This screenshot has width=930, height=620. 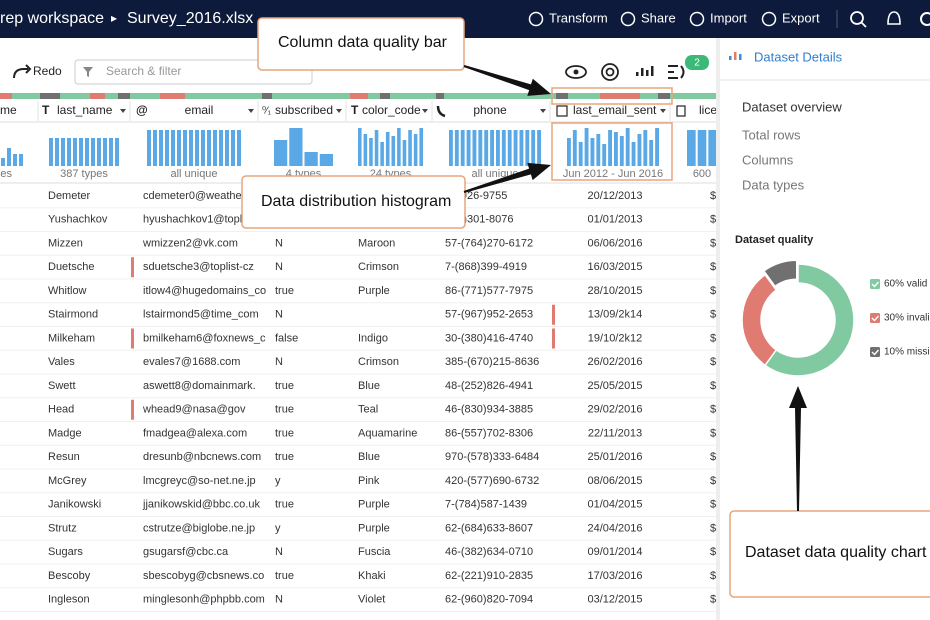 I want to click on cell: Resun, so click(x=64, y=457).